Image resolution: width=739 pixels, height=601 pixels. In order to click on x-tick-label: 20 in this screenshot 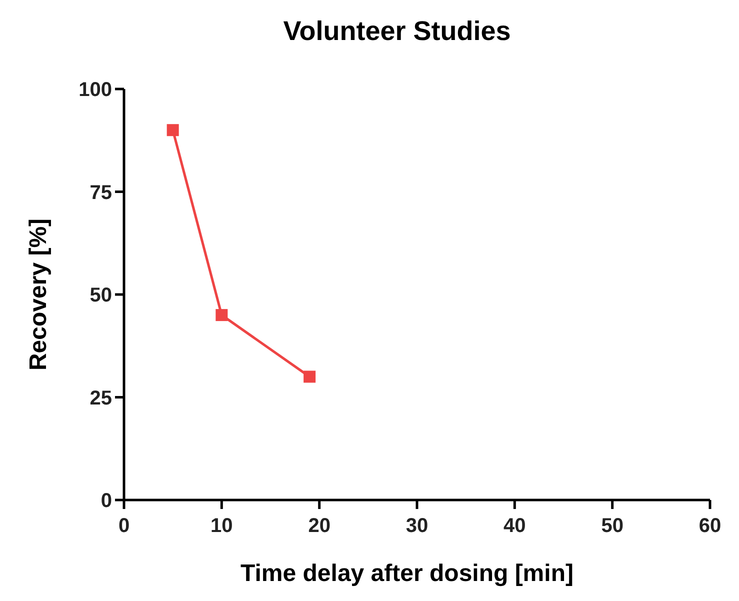, I will do `click(319, 526)`.